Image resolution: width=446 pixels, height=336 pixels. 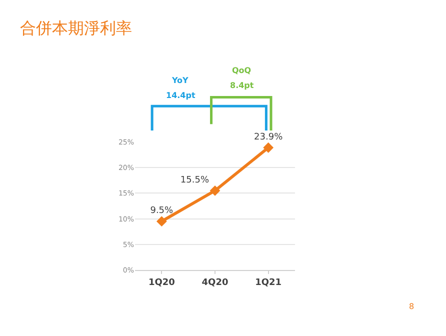 I want to click on x-tick-label: 4Q20, so click(x=215, y=283).